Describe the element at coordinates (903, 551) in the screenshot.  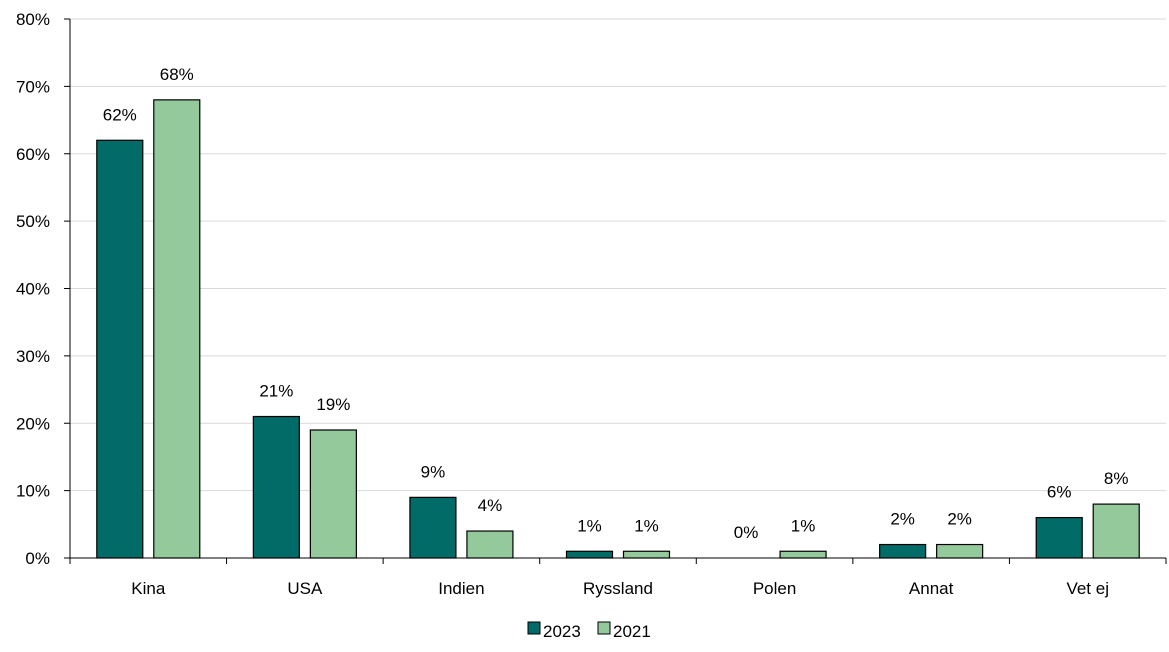
I see `bar-2023-annat` at that location.